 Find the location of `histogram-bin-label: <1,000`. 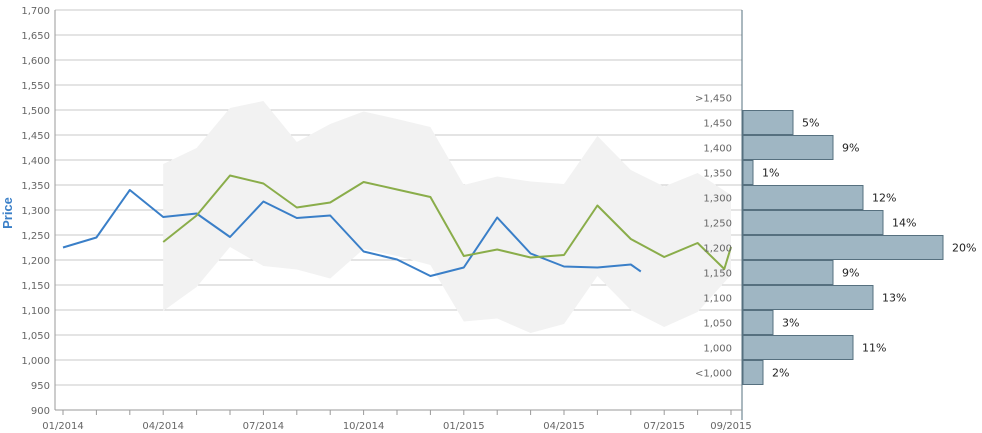

histogram-bin-label: <1,000 is located at coordinates (713, 374).